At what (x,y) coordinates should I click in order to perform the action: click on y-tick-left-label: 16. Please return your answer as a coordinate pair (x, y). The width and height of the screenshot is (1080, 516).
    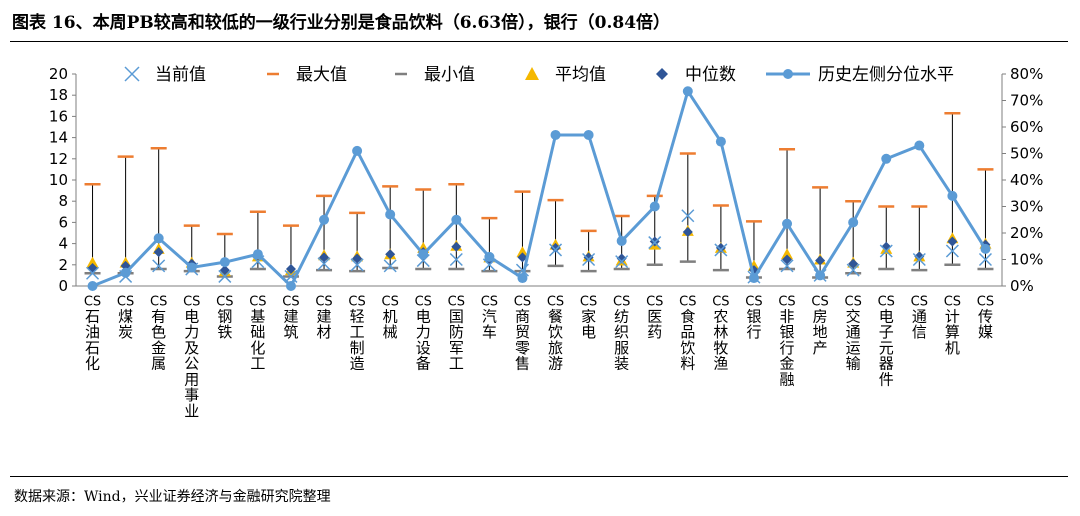
    Looking at the image, I should click on (58, 116).